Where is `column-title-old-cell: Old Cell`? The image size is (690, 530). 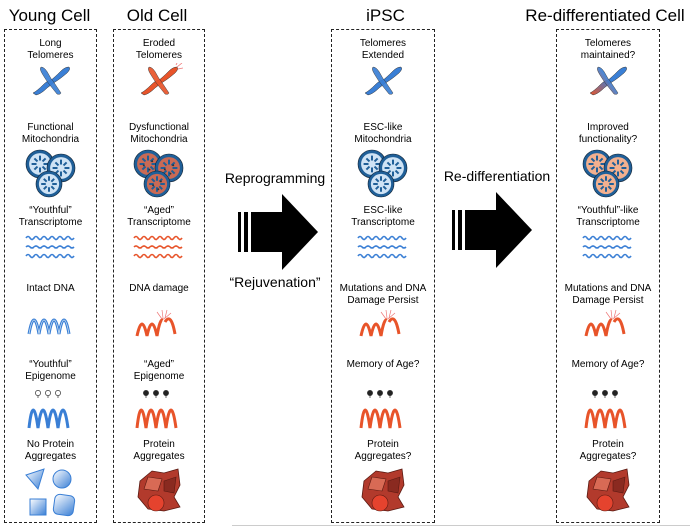 column-title-old-cell: Old Cell is located at coordinates (157, 15).